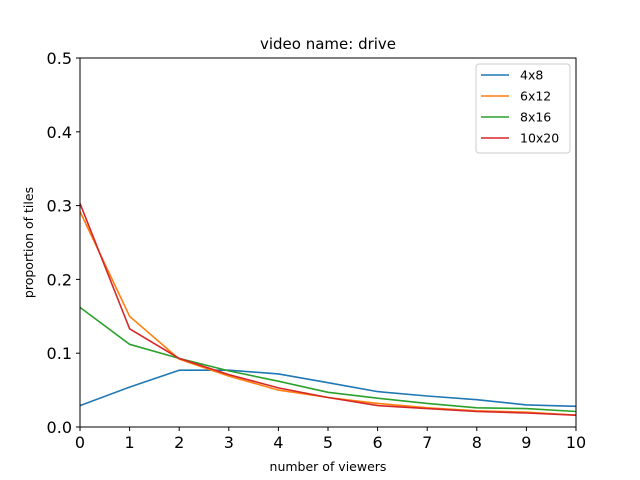 This screenshot has width=640, height=480. What do you see at coordinates (539, 138) in the screenshot?
I see `legend-label: 10x20` at bounding box center [539, 138].